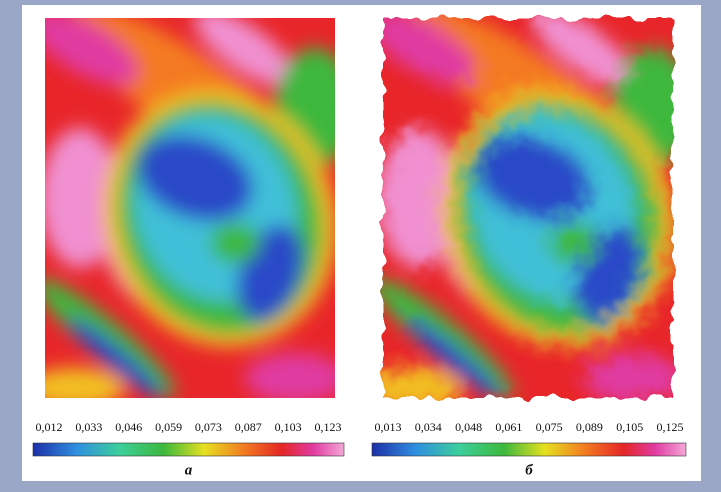 The image size is (721, 492). What do you see at coordinates (168, 427) in the screenshot?
I see `colorbar-tick-label: 0,059` at bounding box center [168, 427].